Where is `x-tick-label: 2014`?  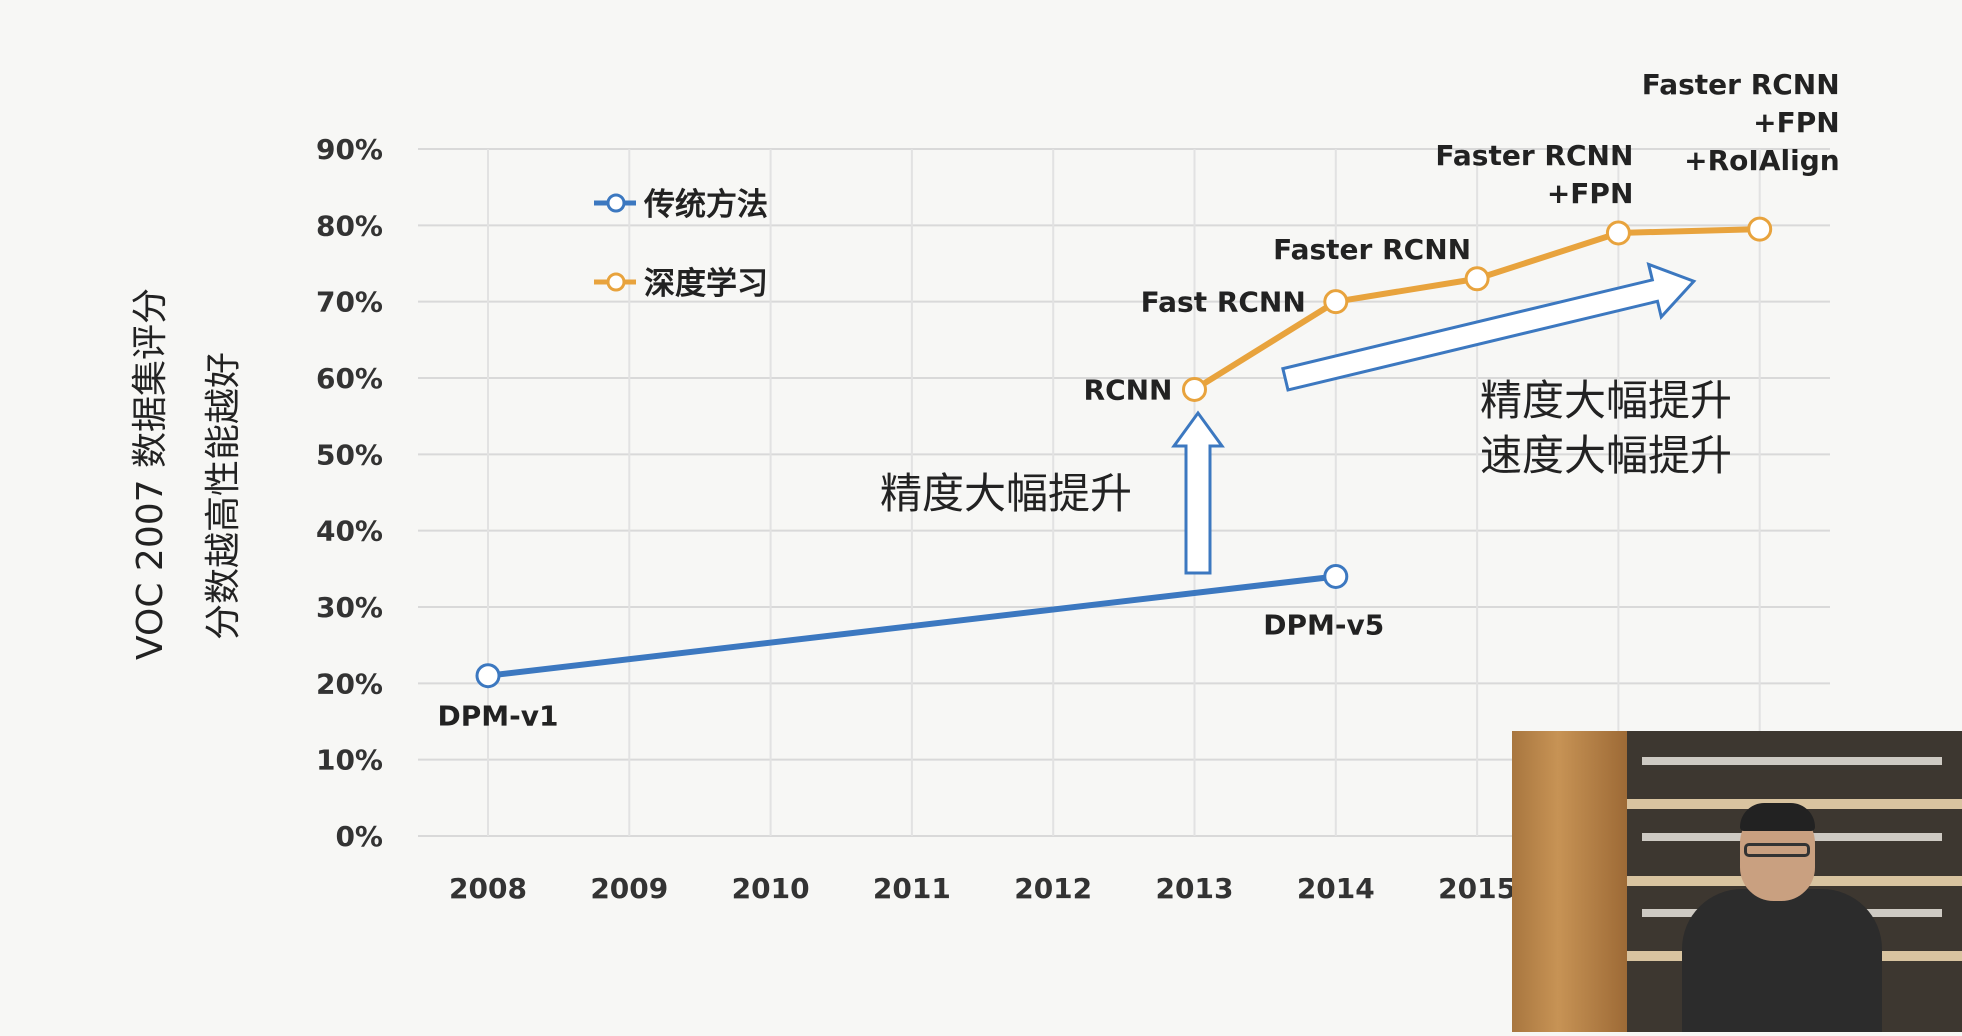
x-tick-label: 2014 is located at coordinates (1336, 888).